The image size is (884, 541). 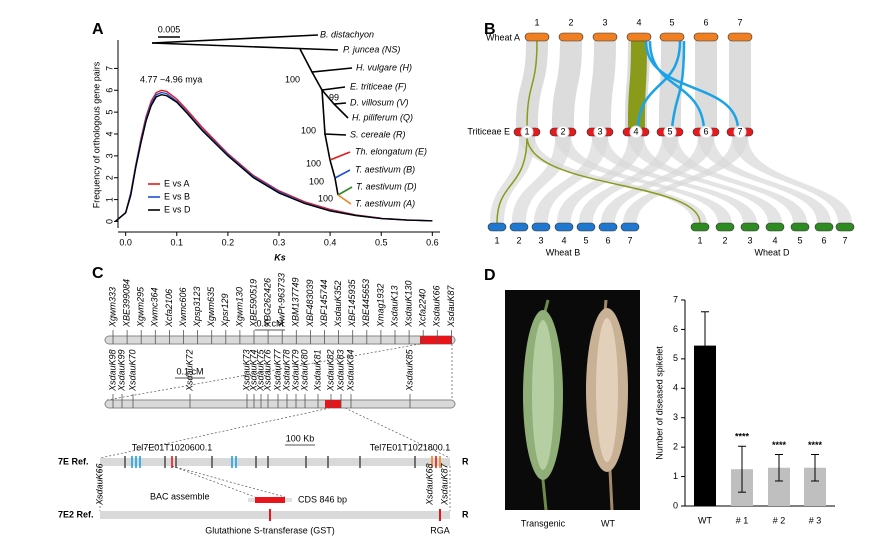 What do you see at coordinates (155, 307) in the screenshot?
I see `marker-label: Xwmc364` at bounding box center [155, 307].